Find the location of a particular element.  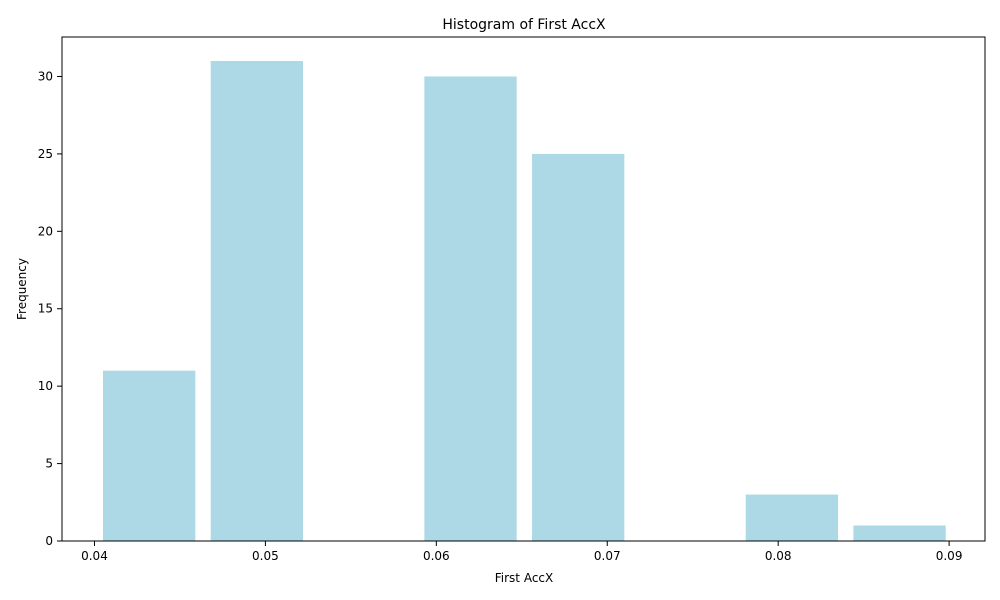

x-axis-ticks: 0.04 0.05 0.06 0.07 0.08 0.09 is located at coordinates (521, 552).